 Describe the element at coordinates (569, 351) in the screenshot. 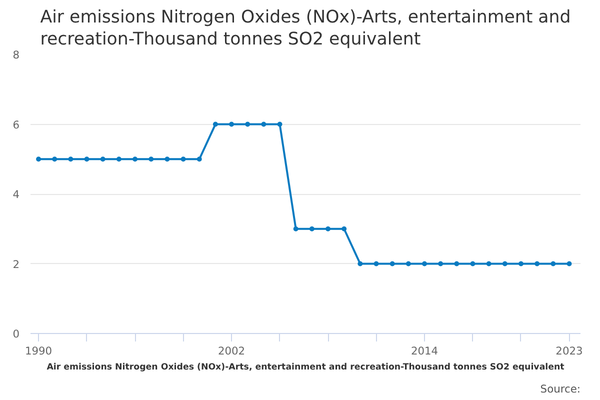

I see `x-tick-label: 2023` at that location.